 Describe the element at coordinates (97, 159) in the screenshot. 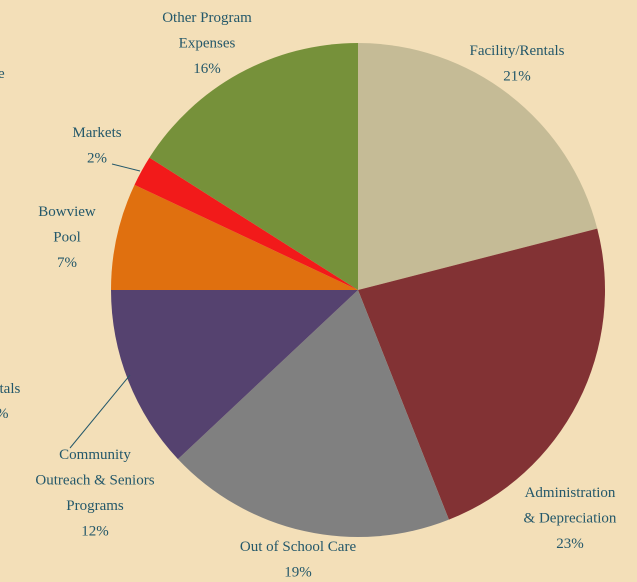

I see `slice-value-label: 2%` at that location.